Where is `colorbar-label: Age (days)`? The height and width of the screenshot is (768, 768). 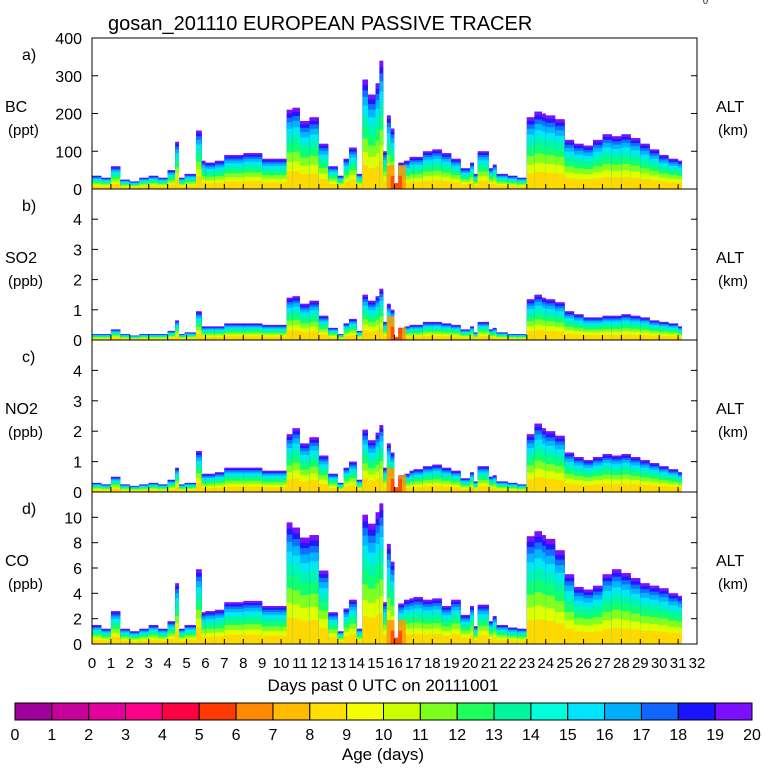 colorbar-label: Age (days) is located at coordinates (383, 754).